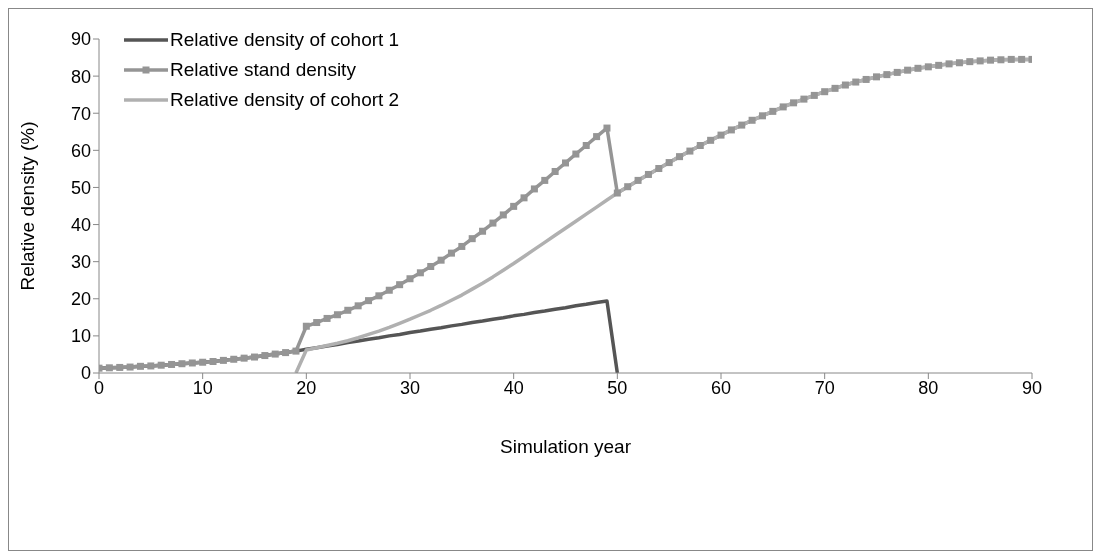 The height and width of the screenshot is (559, 1101). I want to click on y-tick-label: 70, so click(80, 113).